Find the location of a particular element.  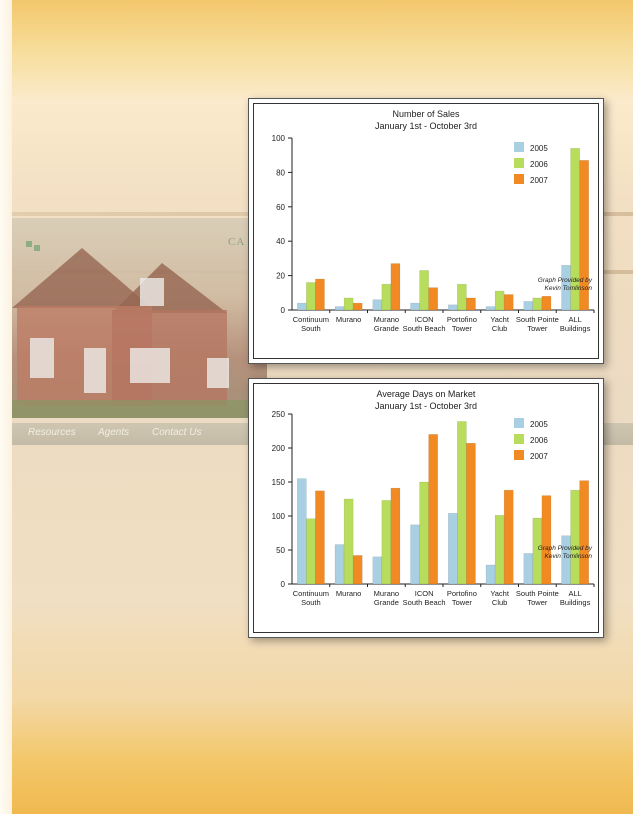

nav-item-resources: Resources is located at coordinates (52, 432).